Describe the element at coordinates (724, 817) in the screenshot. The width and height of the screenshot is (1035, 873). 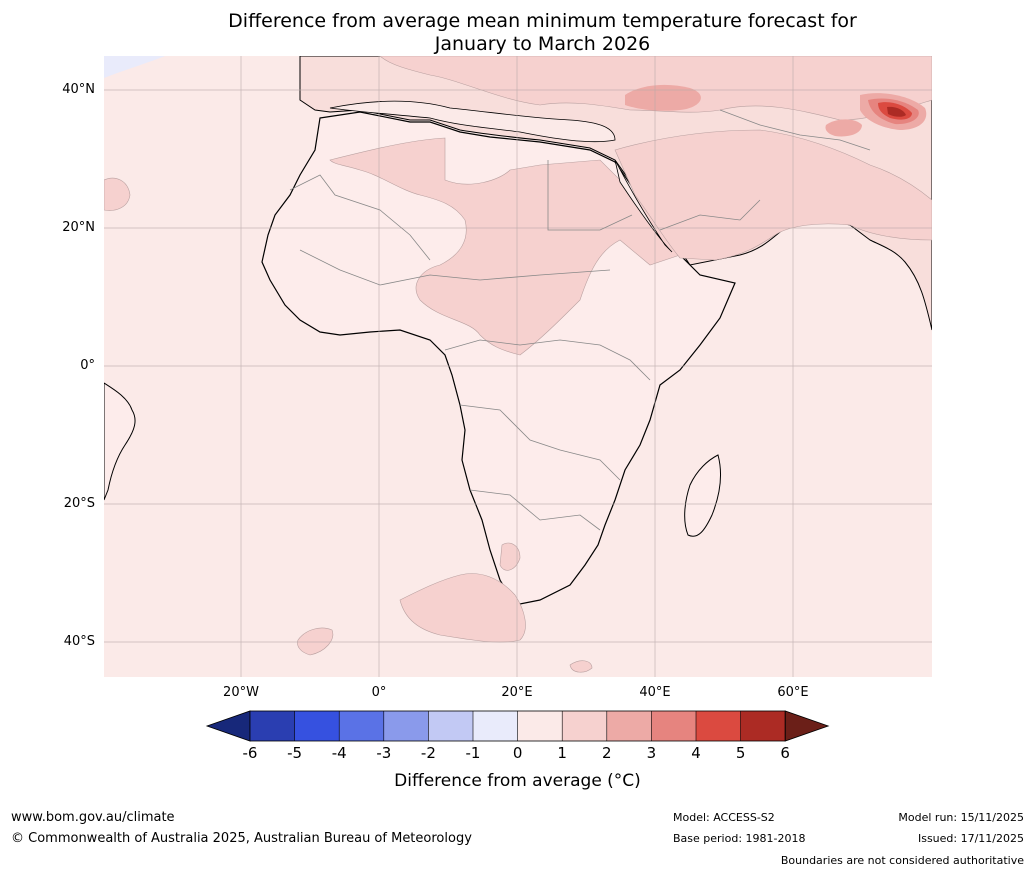
I see `model-text: Model: ACCESS-S2` at that location.